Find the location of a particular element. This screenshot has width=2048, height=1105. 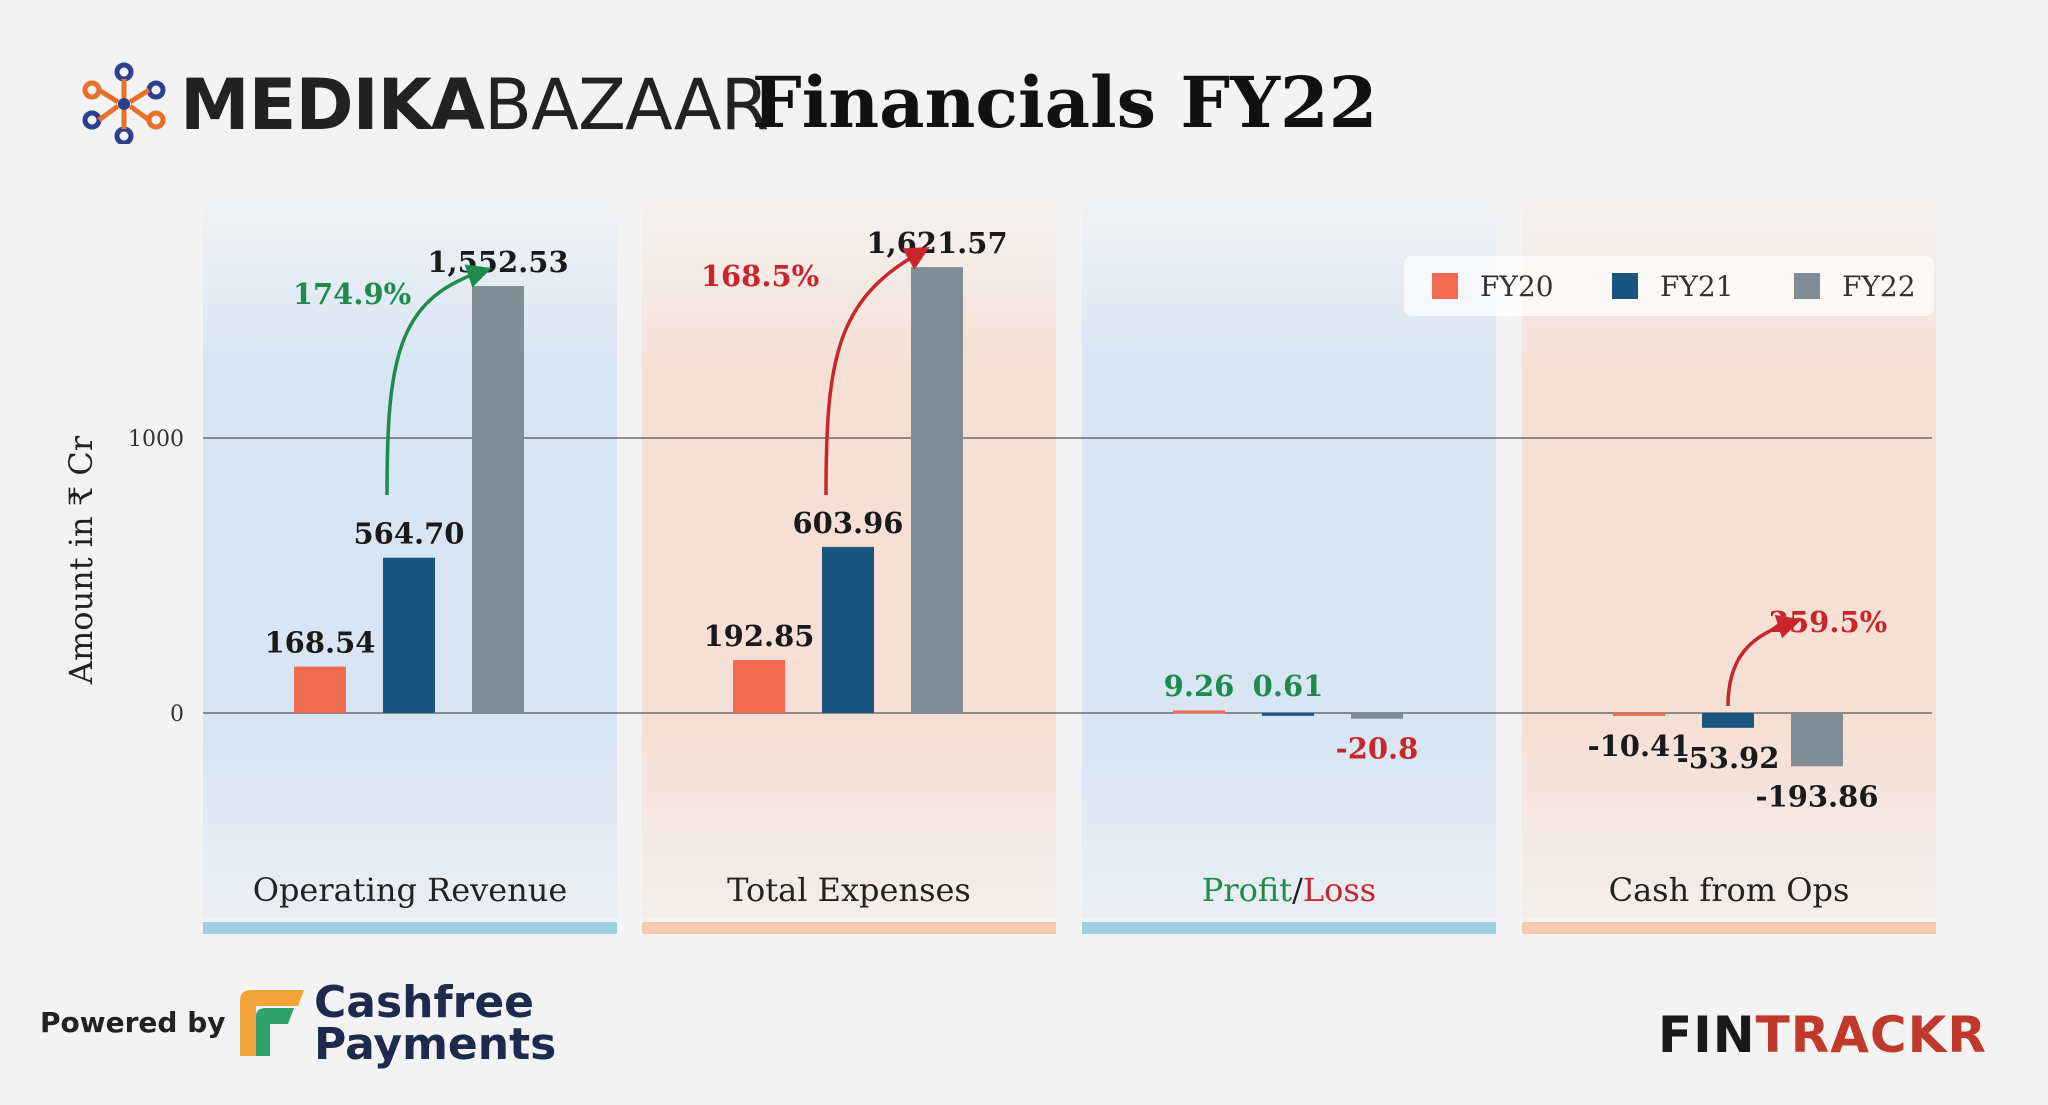

category-label-profit-loss: Profit/Loss is located at coordinates (1289, 890).